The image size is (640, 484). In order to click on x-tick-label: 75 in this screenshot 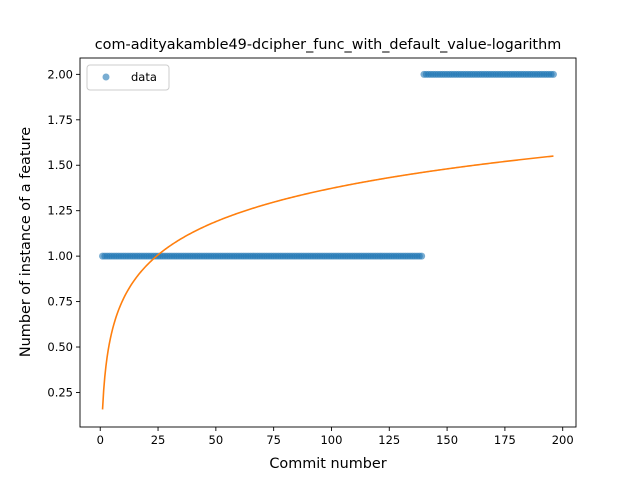, I will do `click(273, 440)`.